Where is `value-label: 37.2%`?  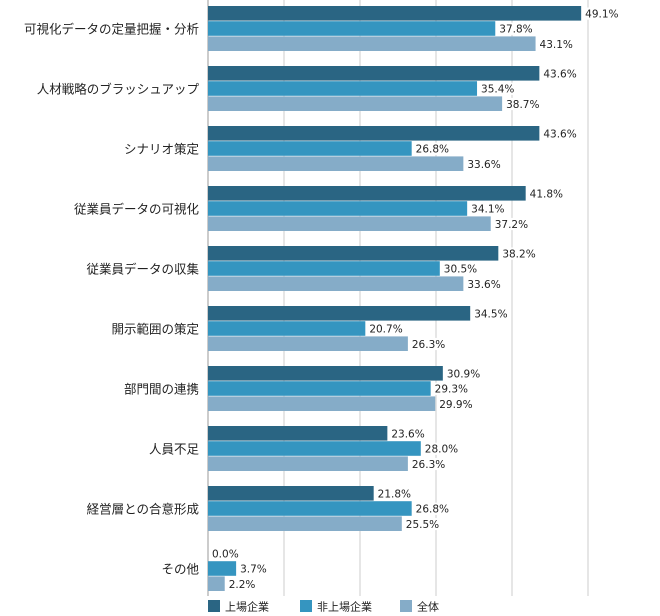
value-label: 37.2% is located at coordinates (511, 225).